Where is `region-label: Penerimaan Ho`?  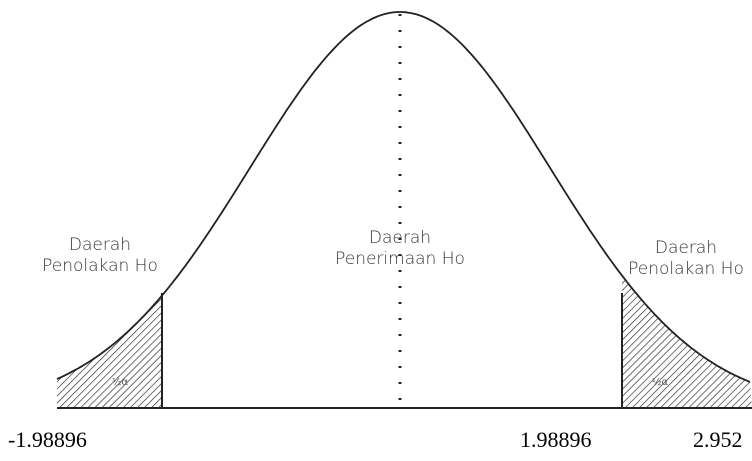
region-label: Penerimaan Ho is located at coordinates (400, 259).